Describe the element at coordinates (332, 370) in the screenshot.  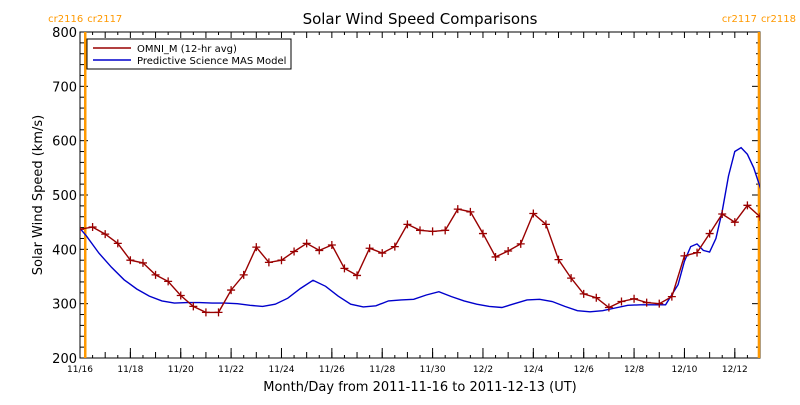
I see `x-tick-label: 11/26` at that location.